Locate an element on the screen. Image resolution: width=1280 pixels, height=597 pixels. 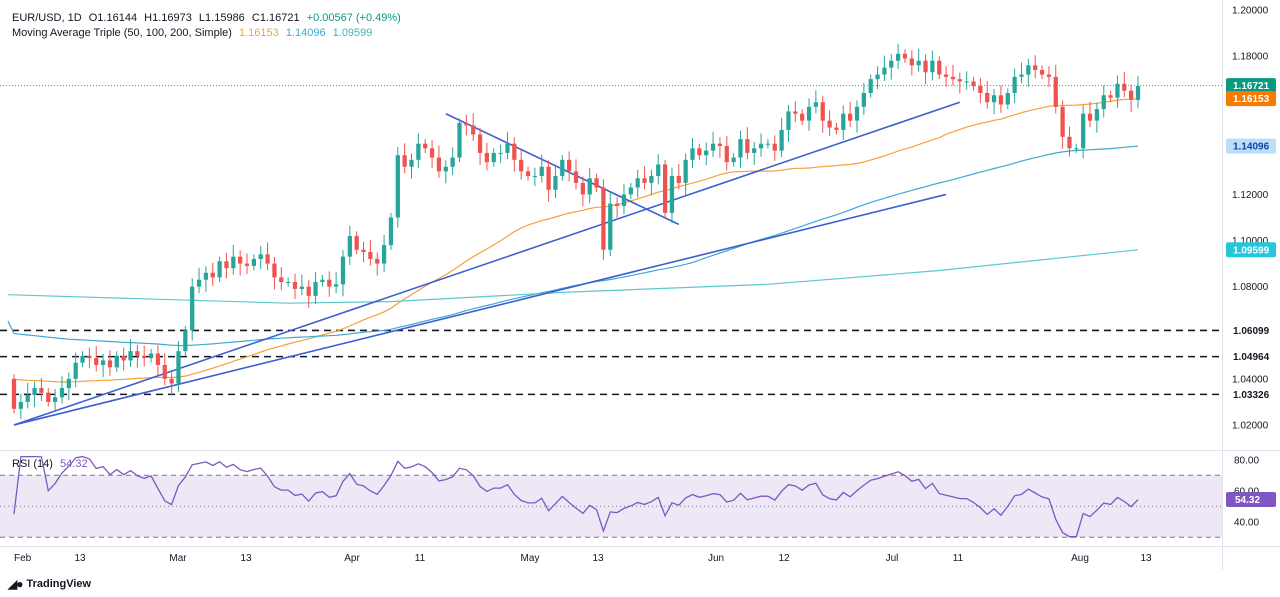
price-tag-ma200: 1.09599 is located at coordinates (1251, 250).